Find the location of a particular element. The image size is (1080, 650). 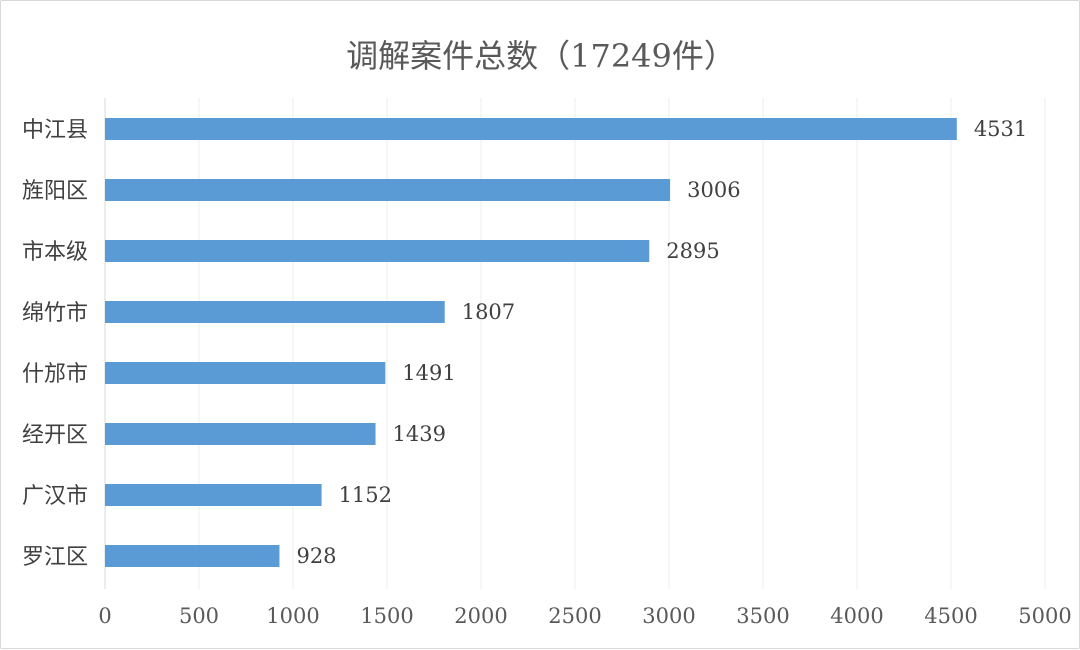

data-label: 3006 is located at coordinates (713, 190).